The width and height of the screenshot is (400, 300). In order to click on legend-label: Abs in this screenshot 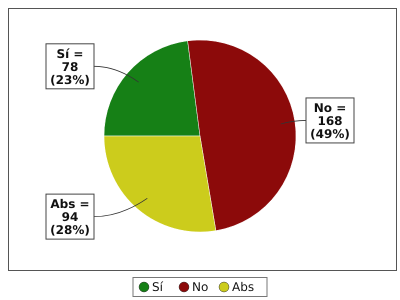, I will do `click(243, 287)`.